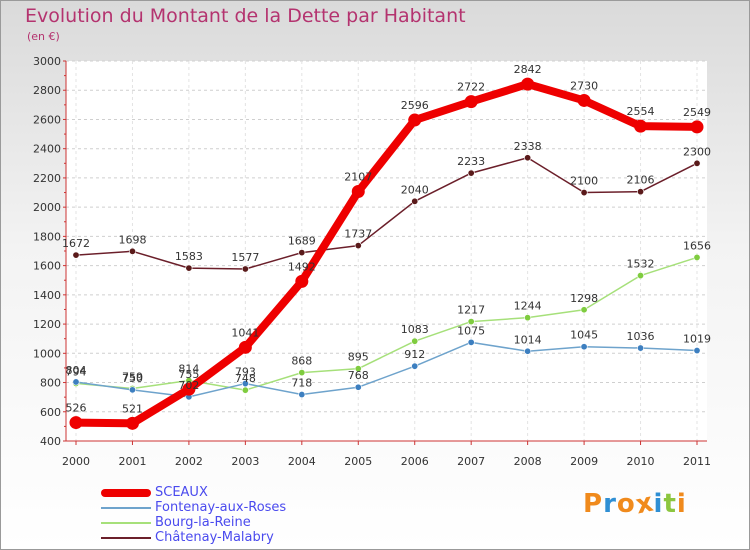  Describe the element at coordinates (214, 537) in the screenshot. I see `legend-label: Châtenay-Malabry` at that location.